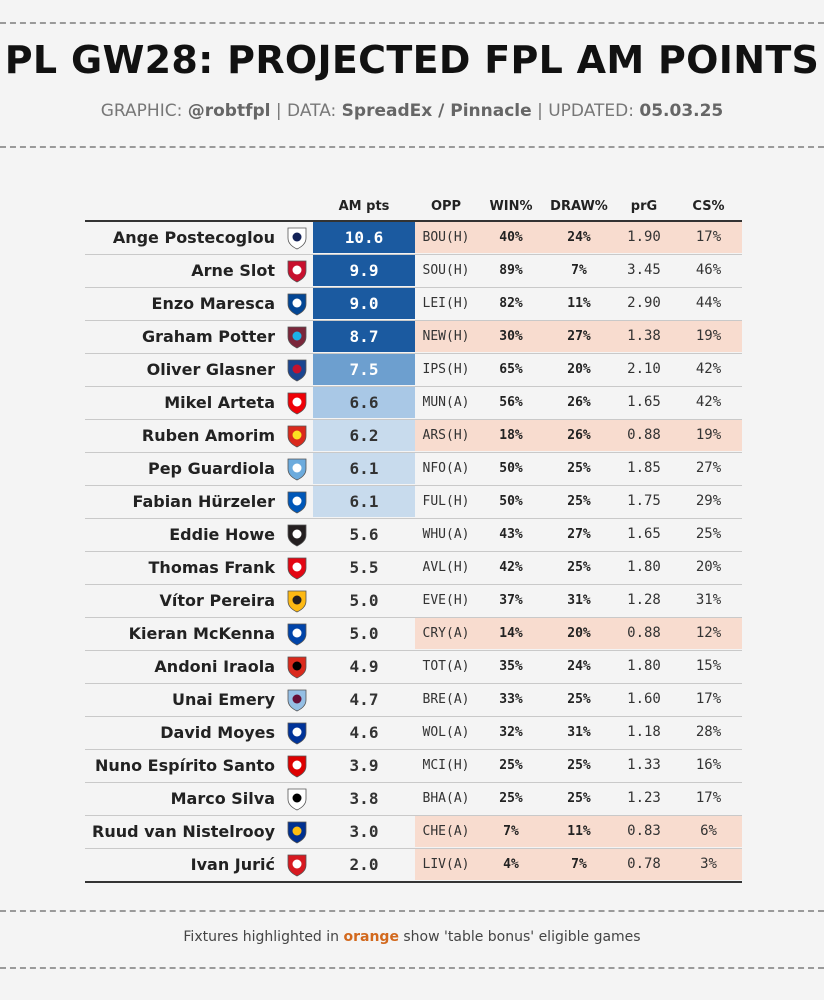 This screenshot has width=824, height=1000. I want to click on footnote-after: show 'table bonus' eligible games, so click(522, 937).